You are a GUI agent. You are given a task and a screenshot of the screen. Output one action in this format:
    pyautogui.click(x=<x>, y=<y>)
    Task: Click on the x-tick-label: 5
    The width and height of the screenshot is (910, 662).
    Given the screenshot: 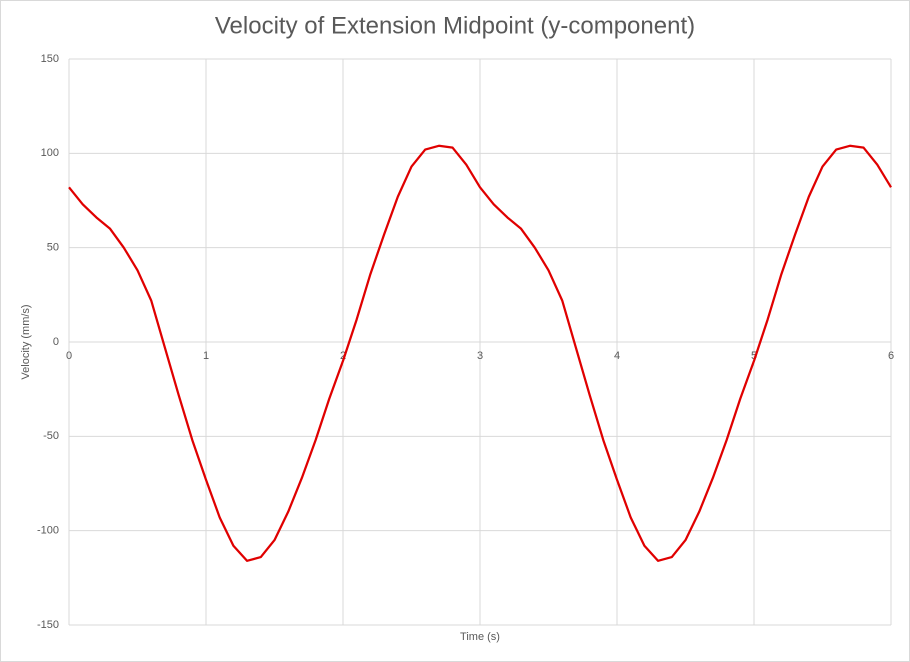 What is the action you would take?
    pyautogui.click(x=754, y=356)
    